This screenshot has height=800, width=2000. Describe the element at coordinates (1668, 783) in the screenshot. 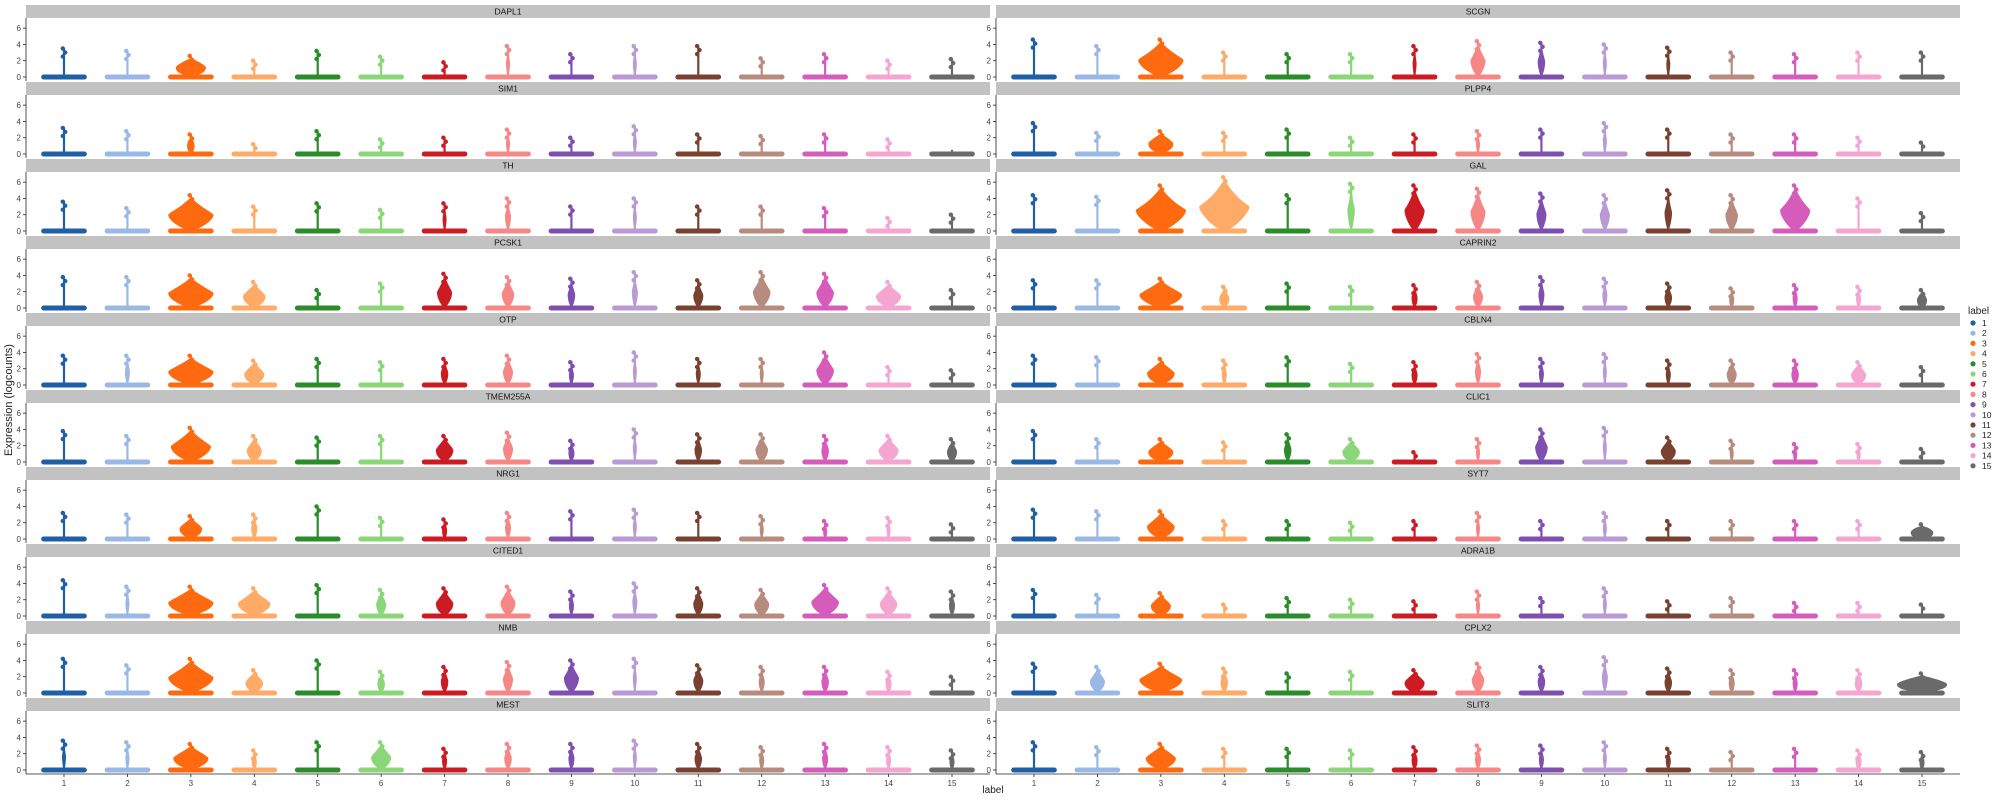

I see `x-tick-label: 11` at that location.